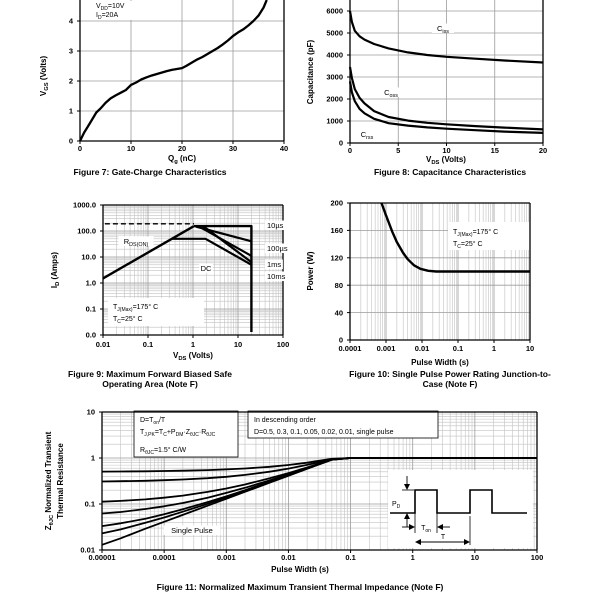  I want to click on svg-text: Ton, so click(426, 529).